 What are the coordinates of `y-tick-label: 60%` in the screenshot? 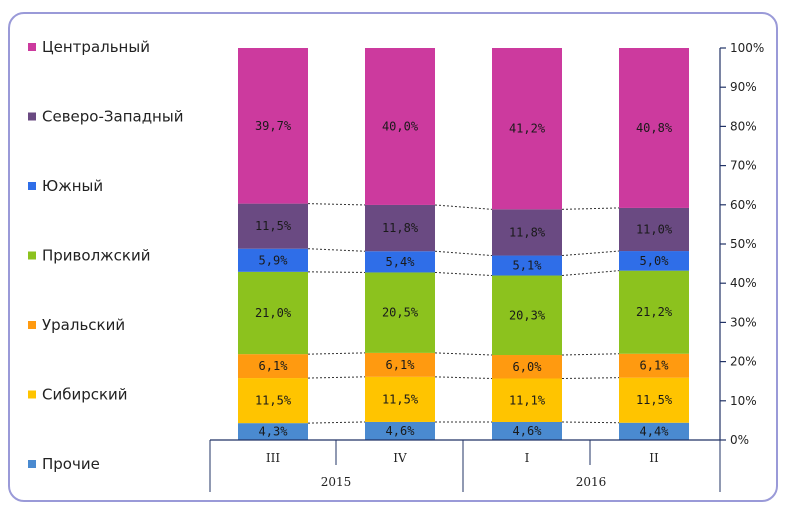 It's located at (743, 205).